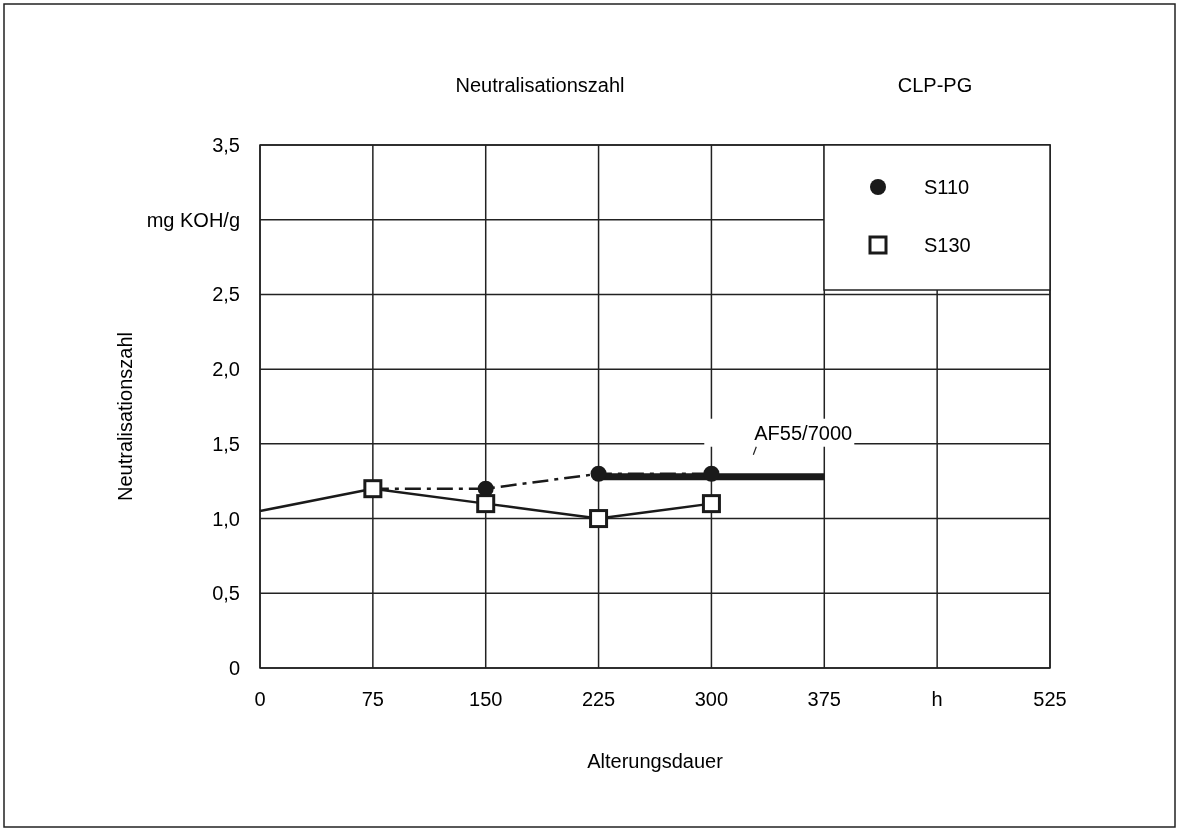  What do you see at coordinates (372, 699) in the screenshot?
I see `x-tick-label: 75` at bounding box center [372, 699].